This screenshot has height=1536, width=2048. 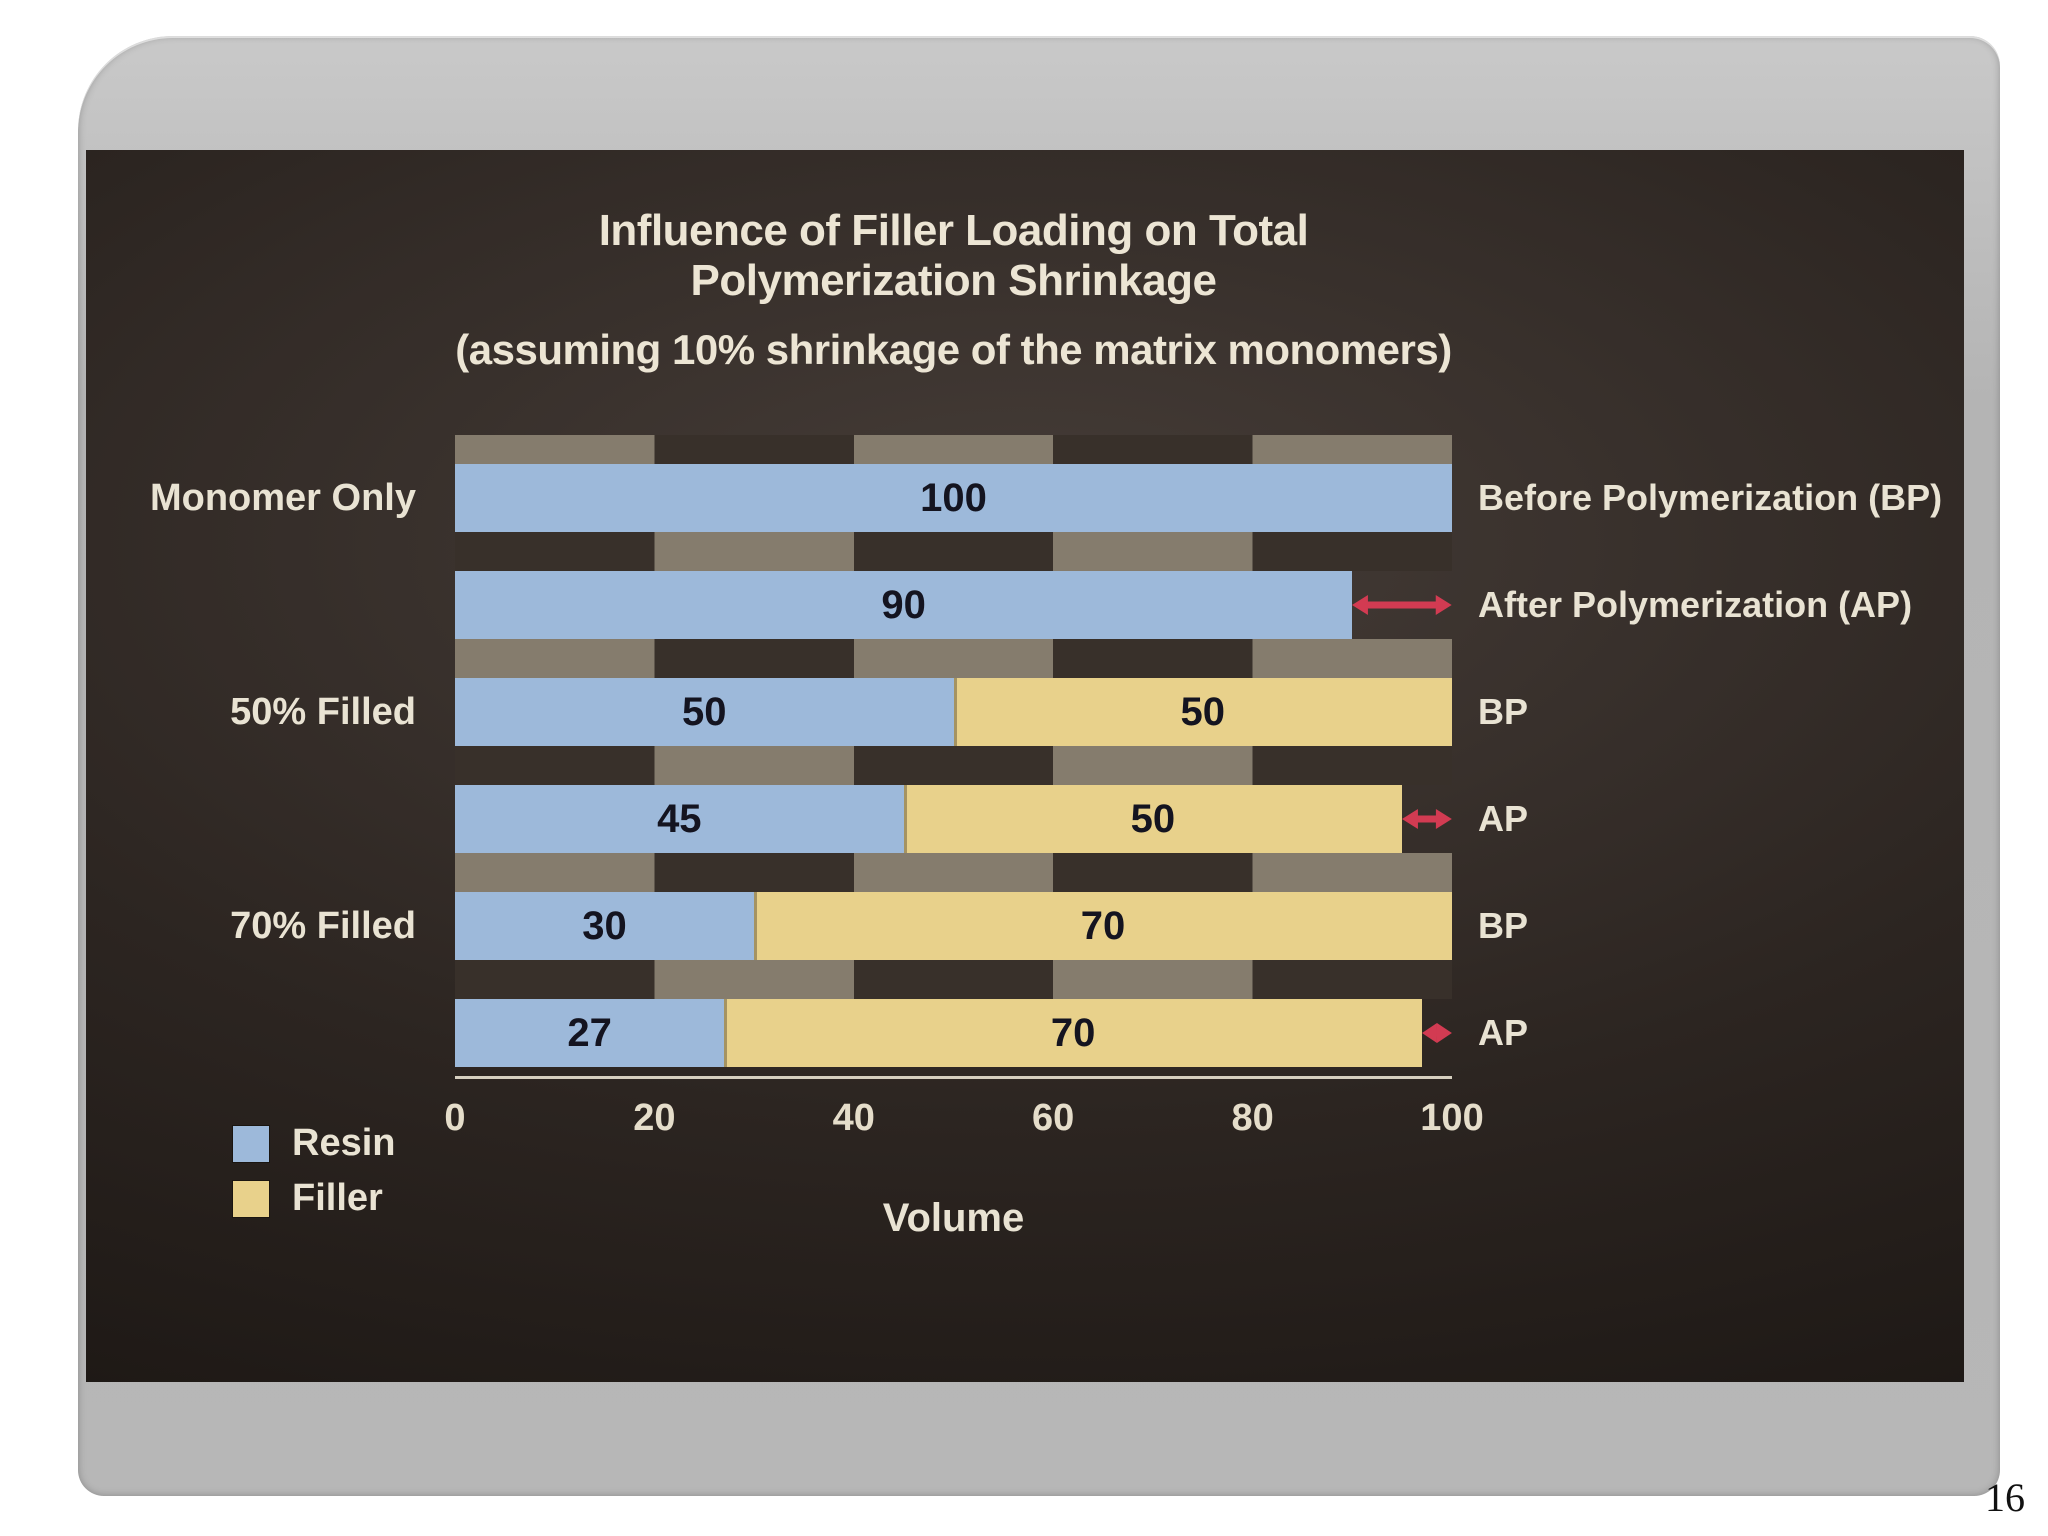 I want to click on bar-row: 30 70, so click(x=953, y=926).